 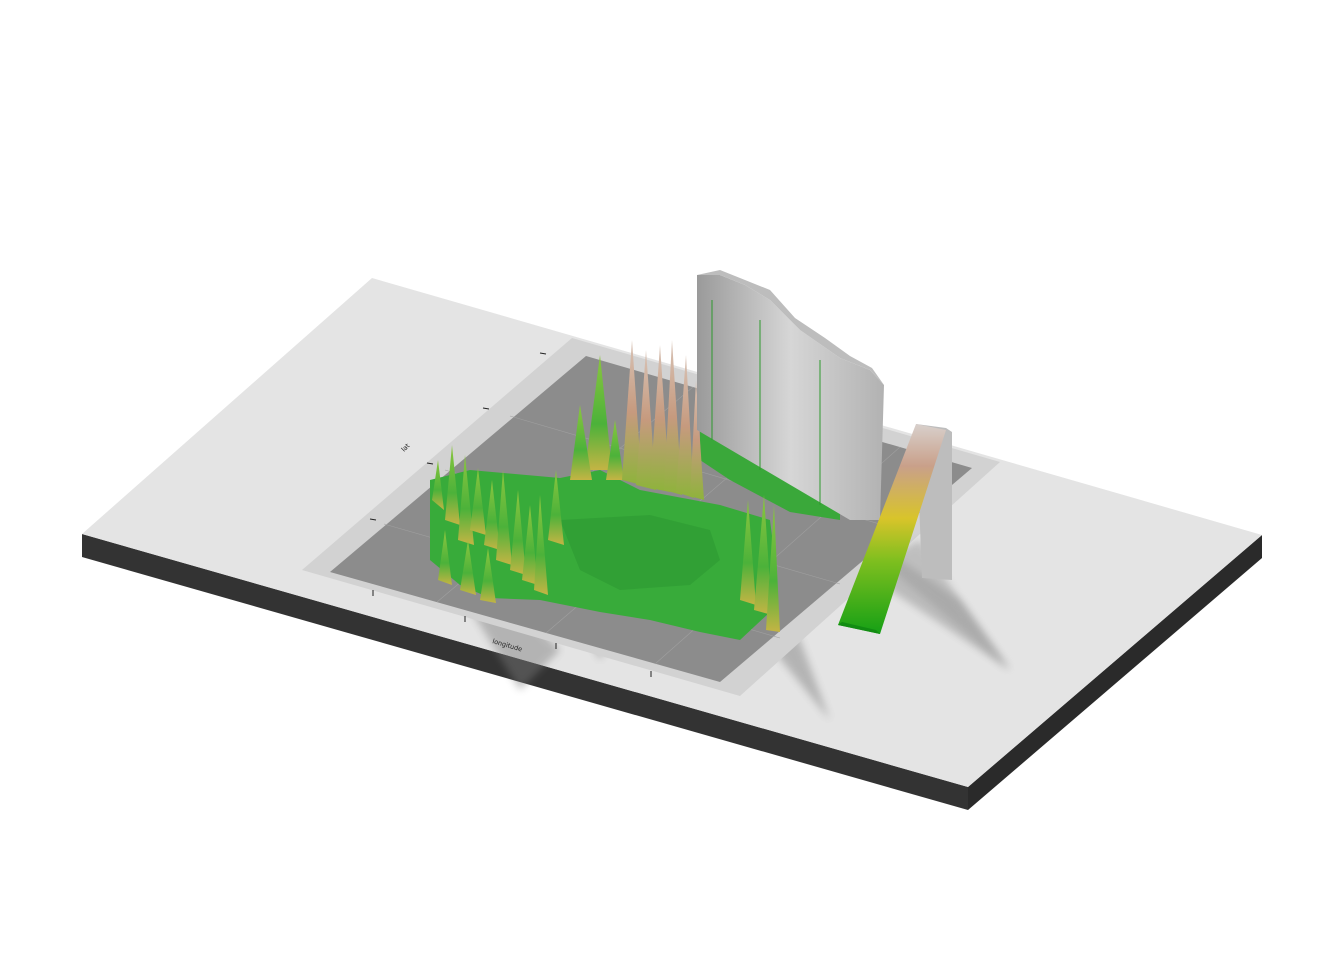 What do you see at coordinates (498, 524) in the screenshot?
I see `terrain-left-ridges` at bounding box center [498, 524].